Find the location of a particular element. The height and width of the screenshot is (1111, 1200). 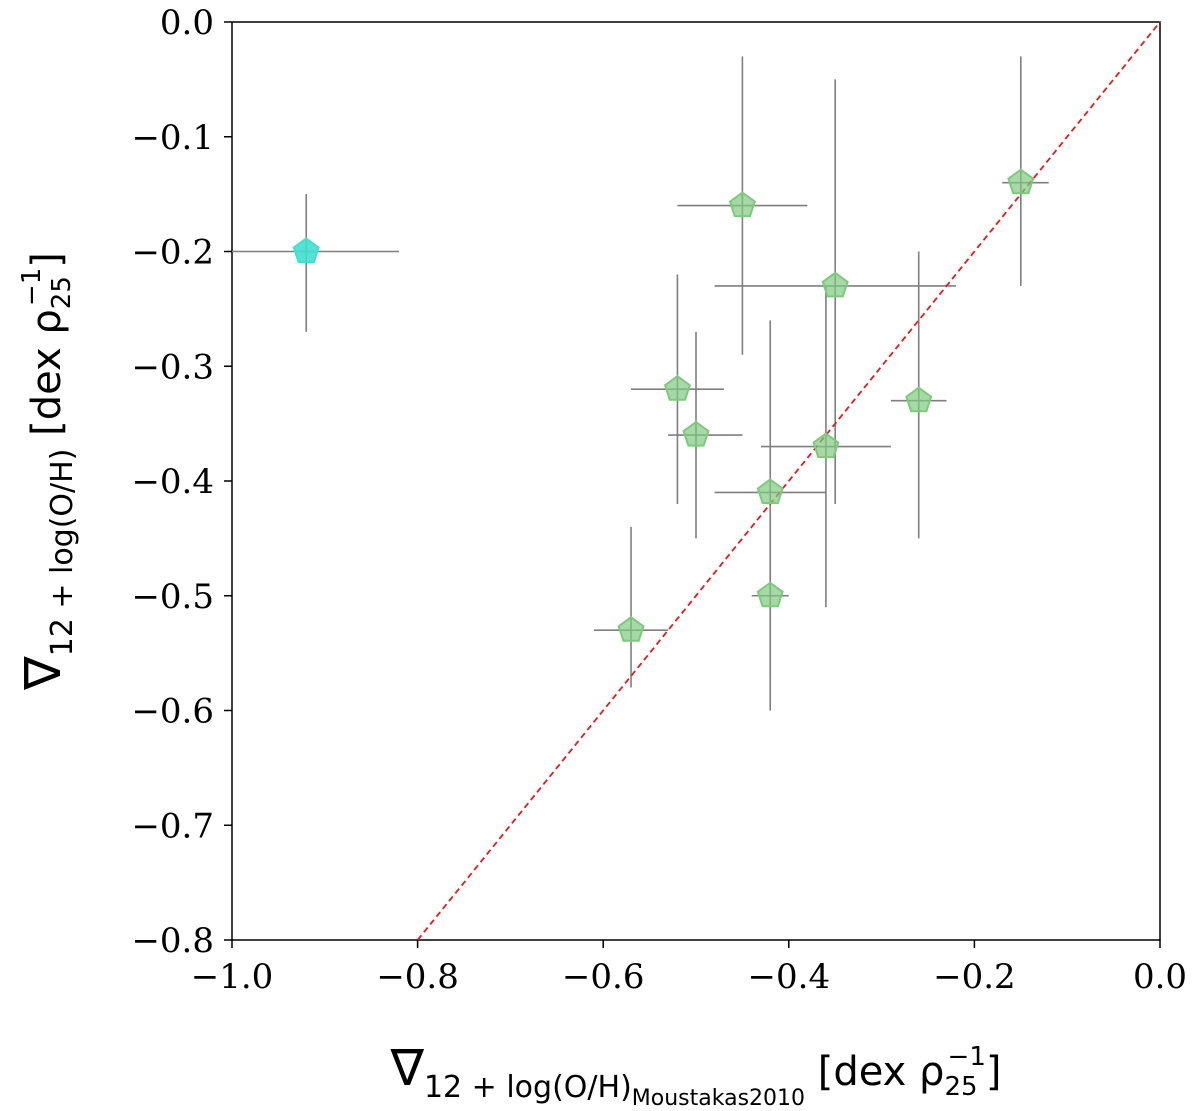

x-tick-label: −0.4 is located at coordinates (789, 977).